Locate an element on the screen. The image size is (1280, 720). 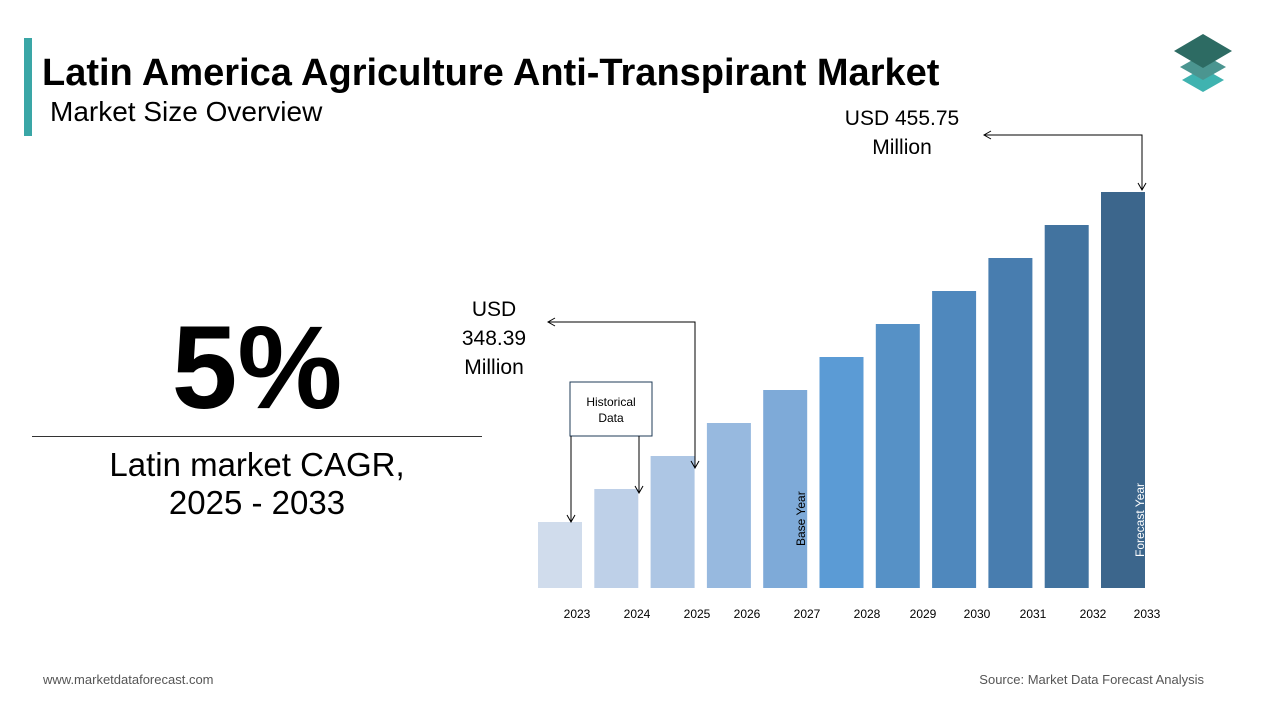
x-tick-label: 2029 is located at coordinates (923, 614).